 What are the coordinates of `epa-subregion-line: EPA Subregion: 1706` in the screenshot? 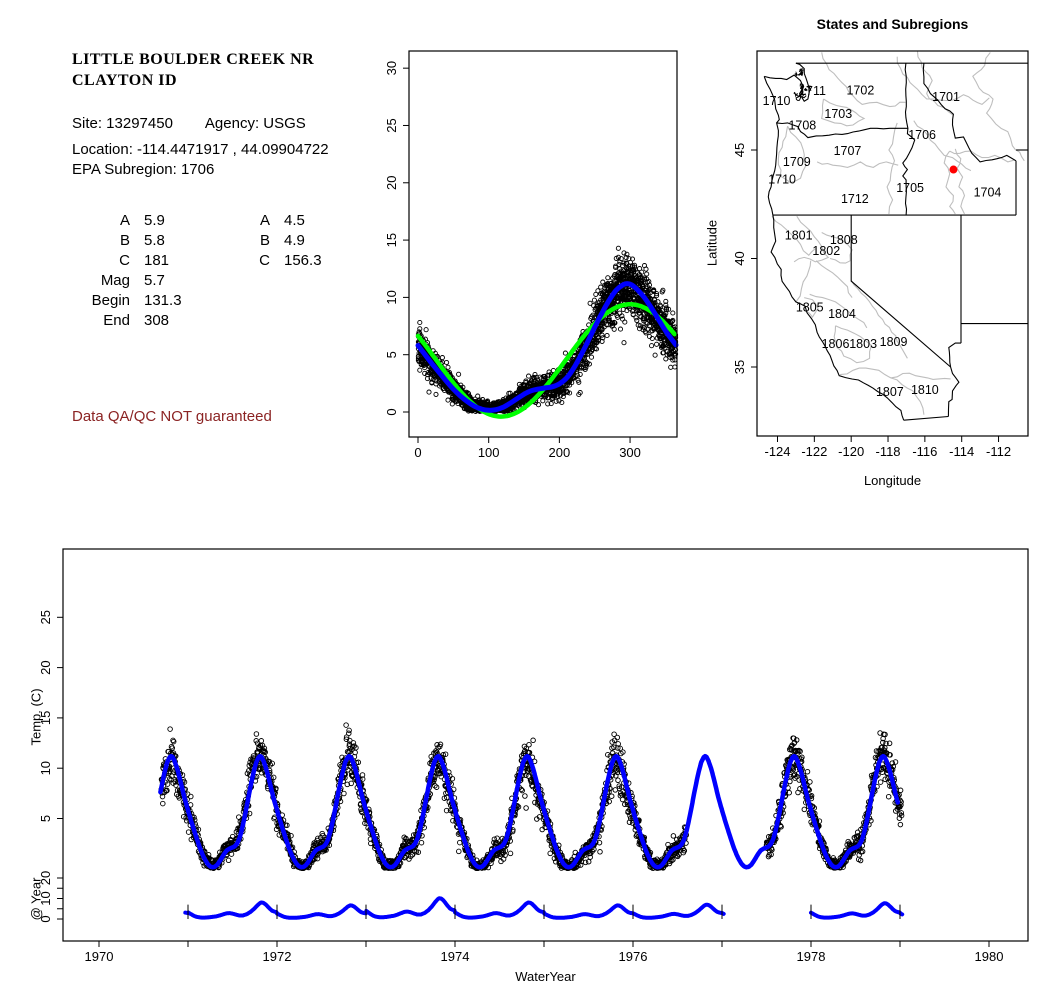 It's located at (143, 169).